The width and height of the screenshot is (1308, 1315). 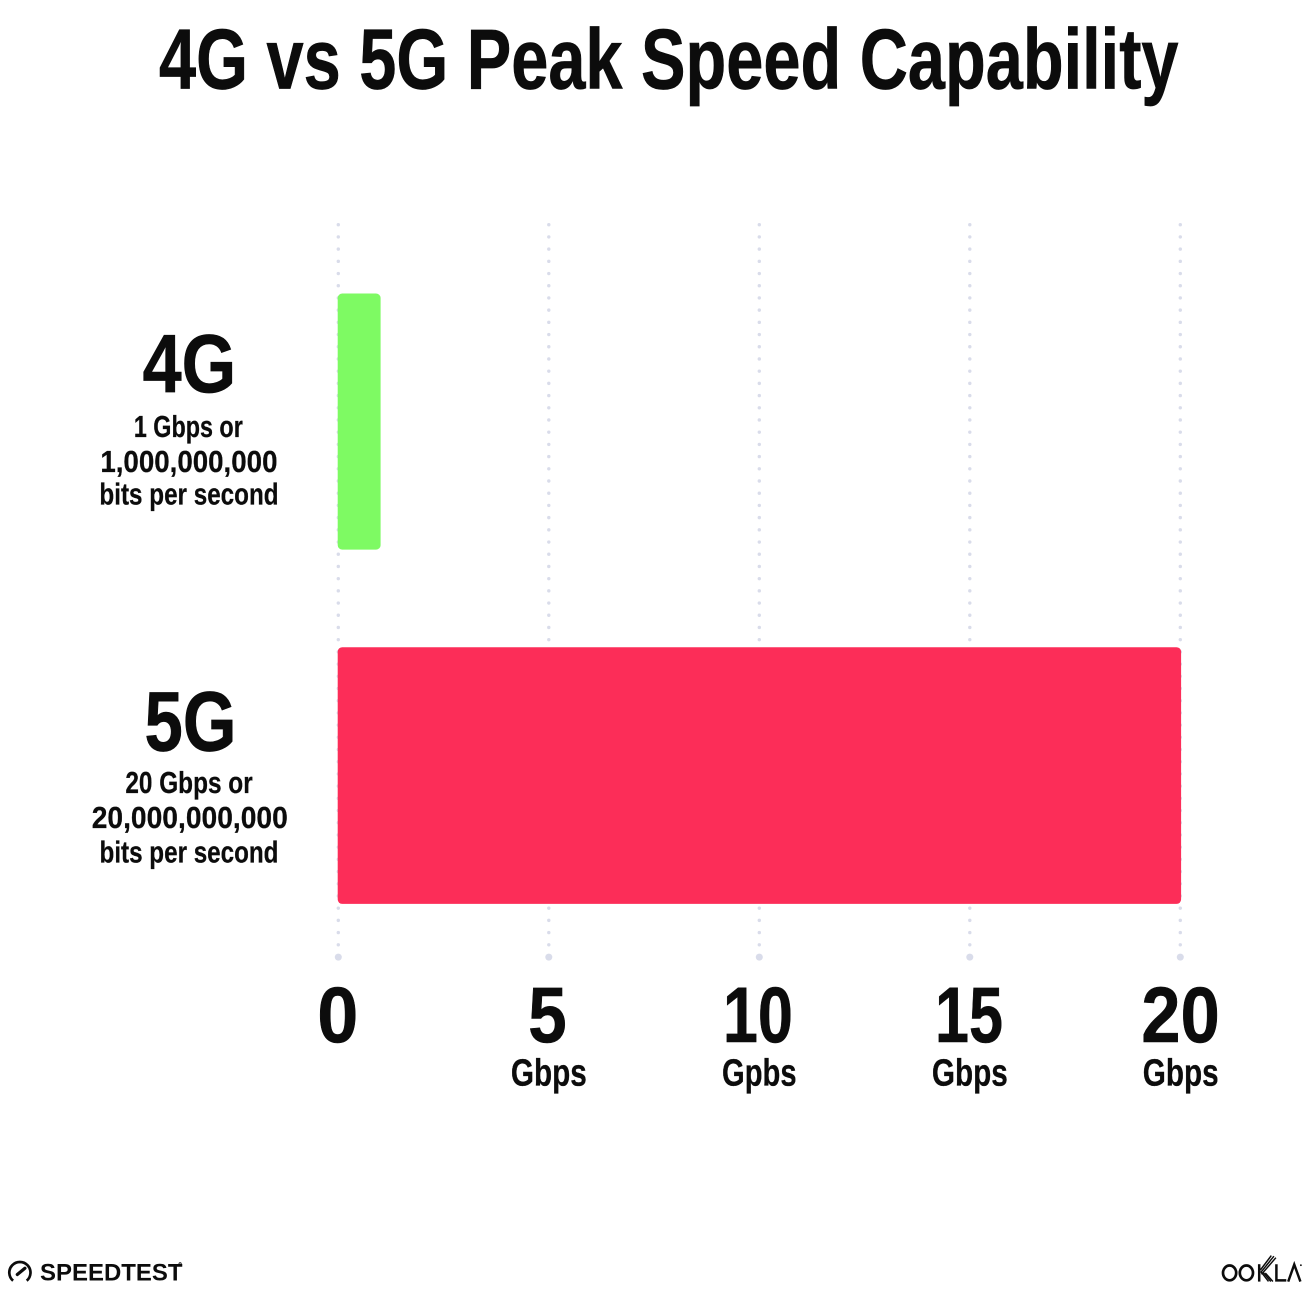 What do you see at coordinates (188, 462) in the screenshot?
I see `svg-text: 1,000,000,000` at bounding box center [188, 462].